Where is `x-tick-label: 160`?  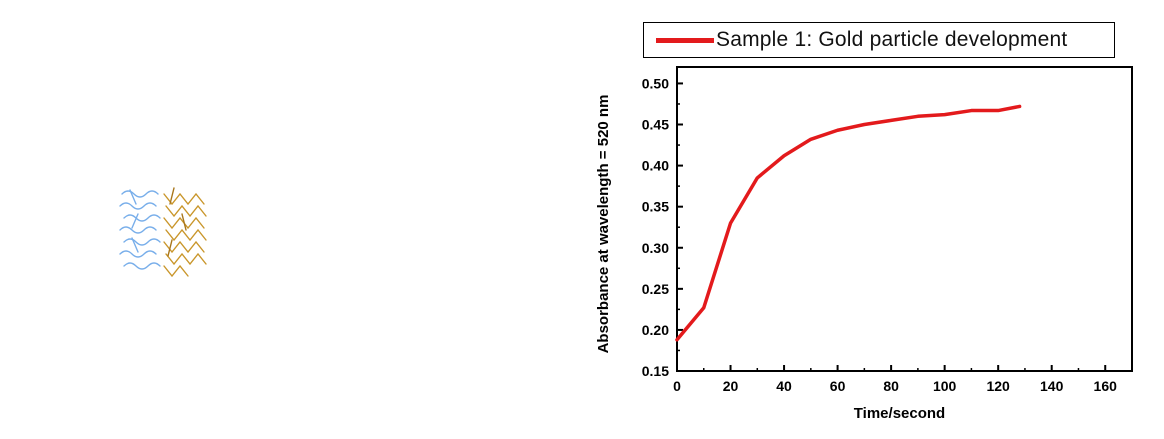 x-tick-label: 160 is located at coordinates (1106, 386).